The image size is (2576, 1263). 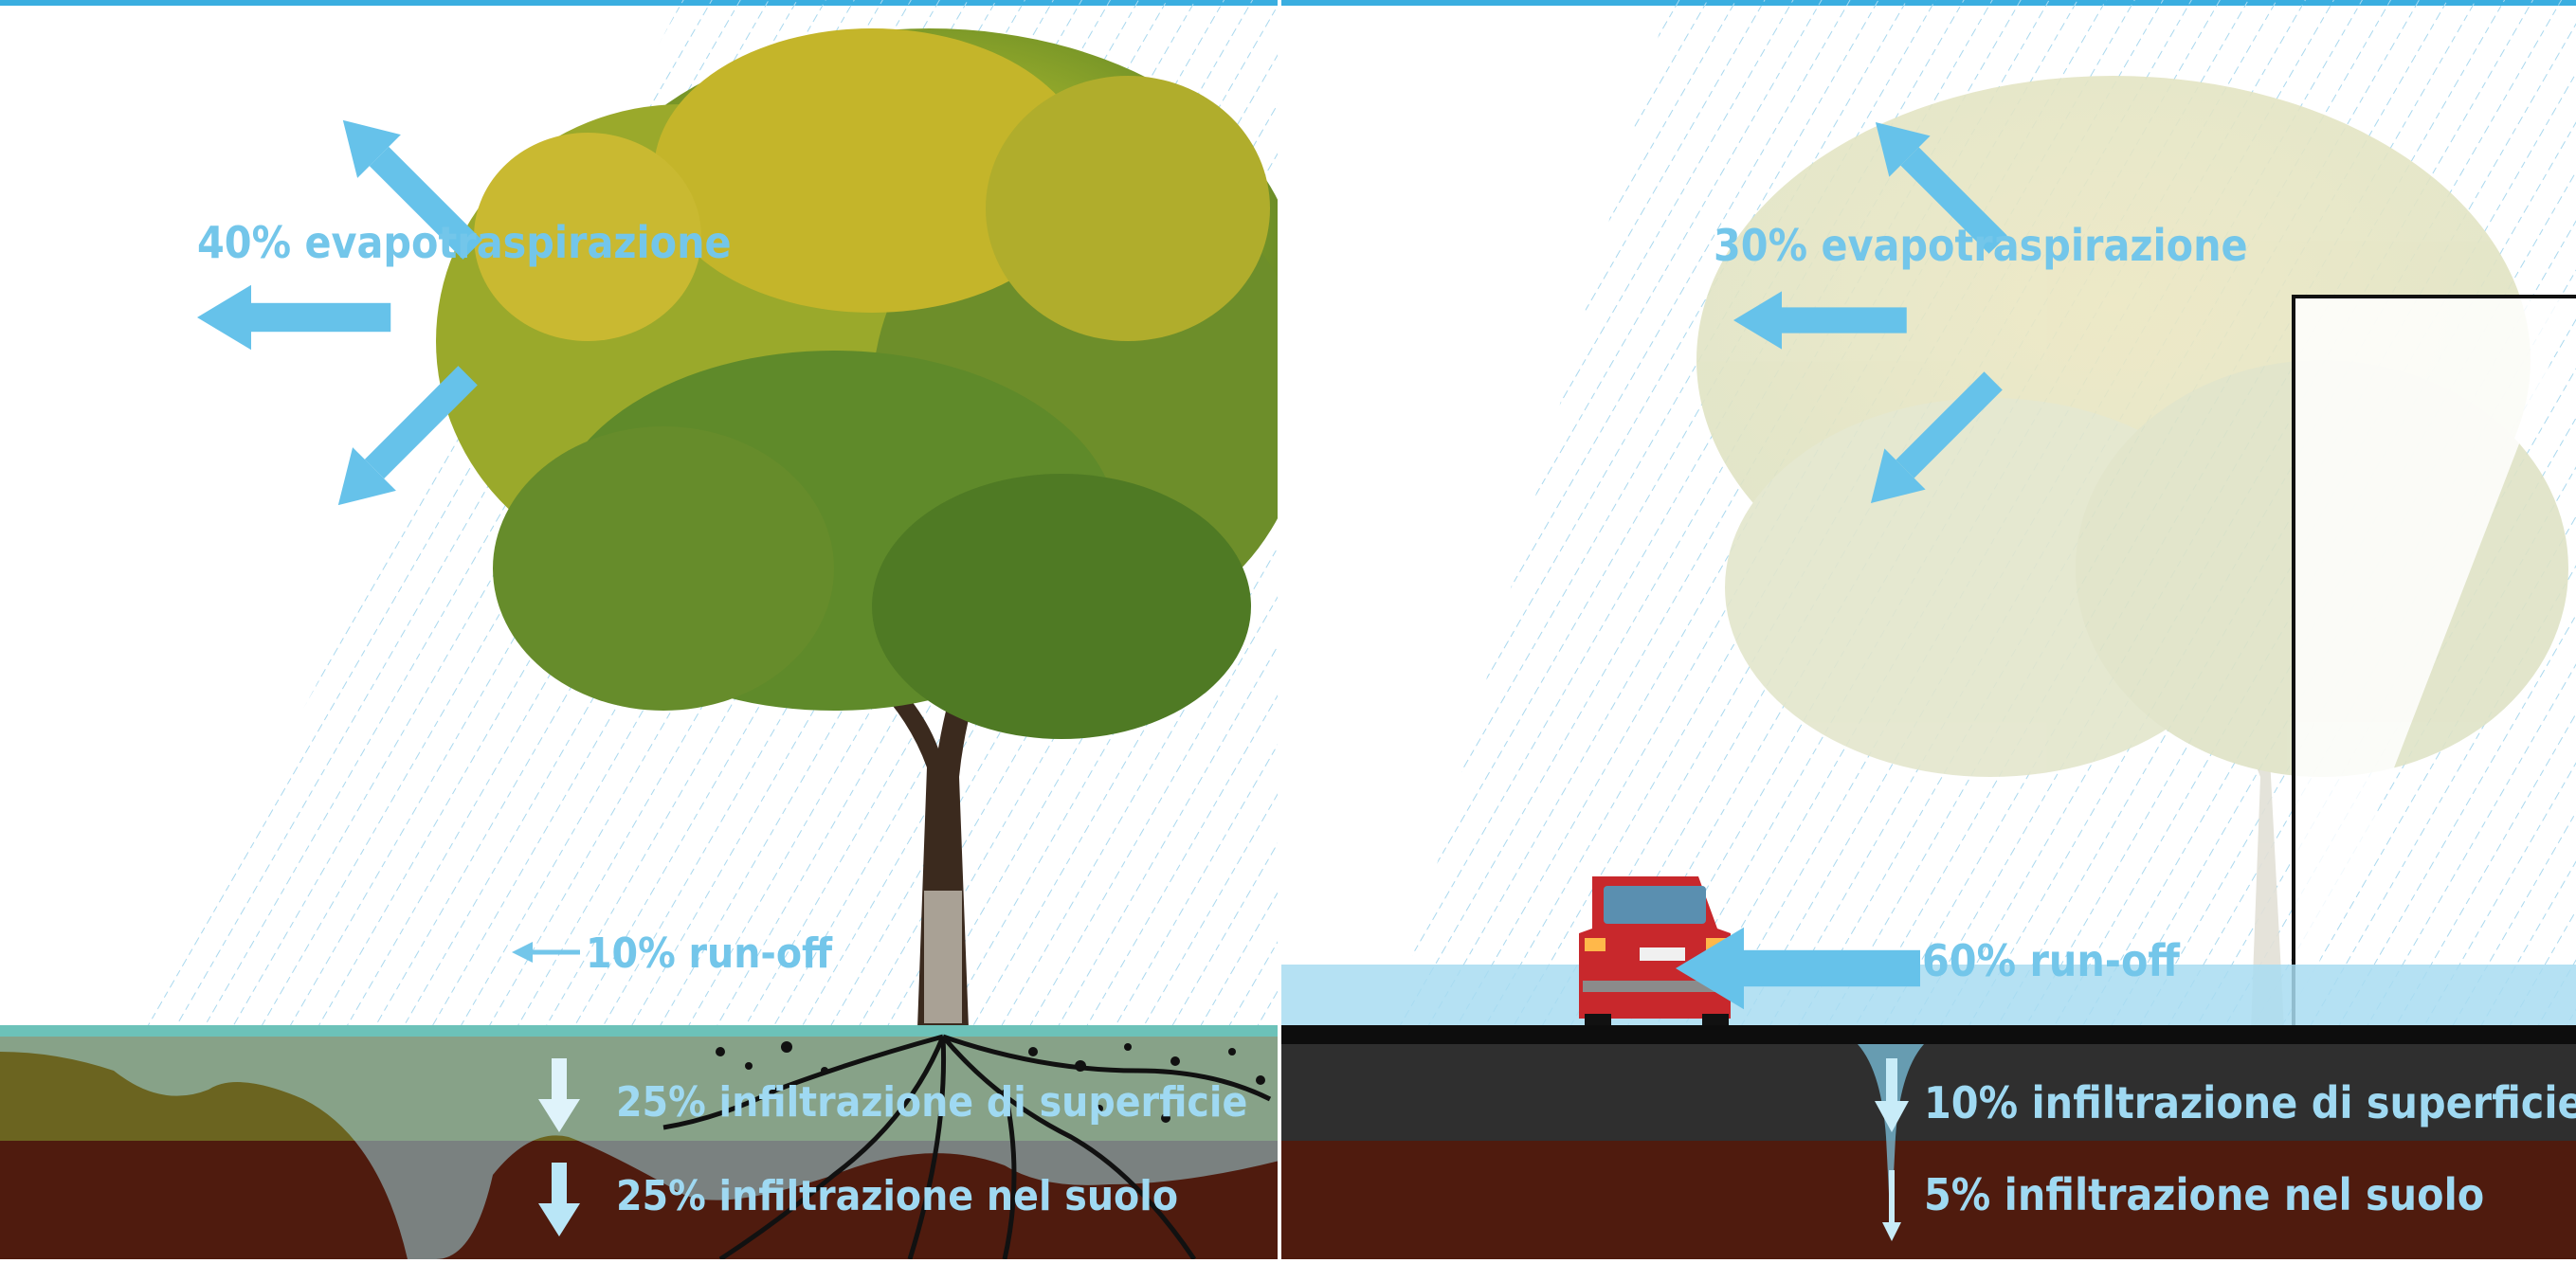 What do you see at coordinates (2204, 1194) in the screenshot?
I see `soil-infiltration-label-right: 5% infiltrazione nel suolo` at bounding box center [2204, 1194].